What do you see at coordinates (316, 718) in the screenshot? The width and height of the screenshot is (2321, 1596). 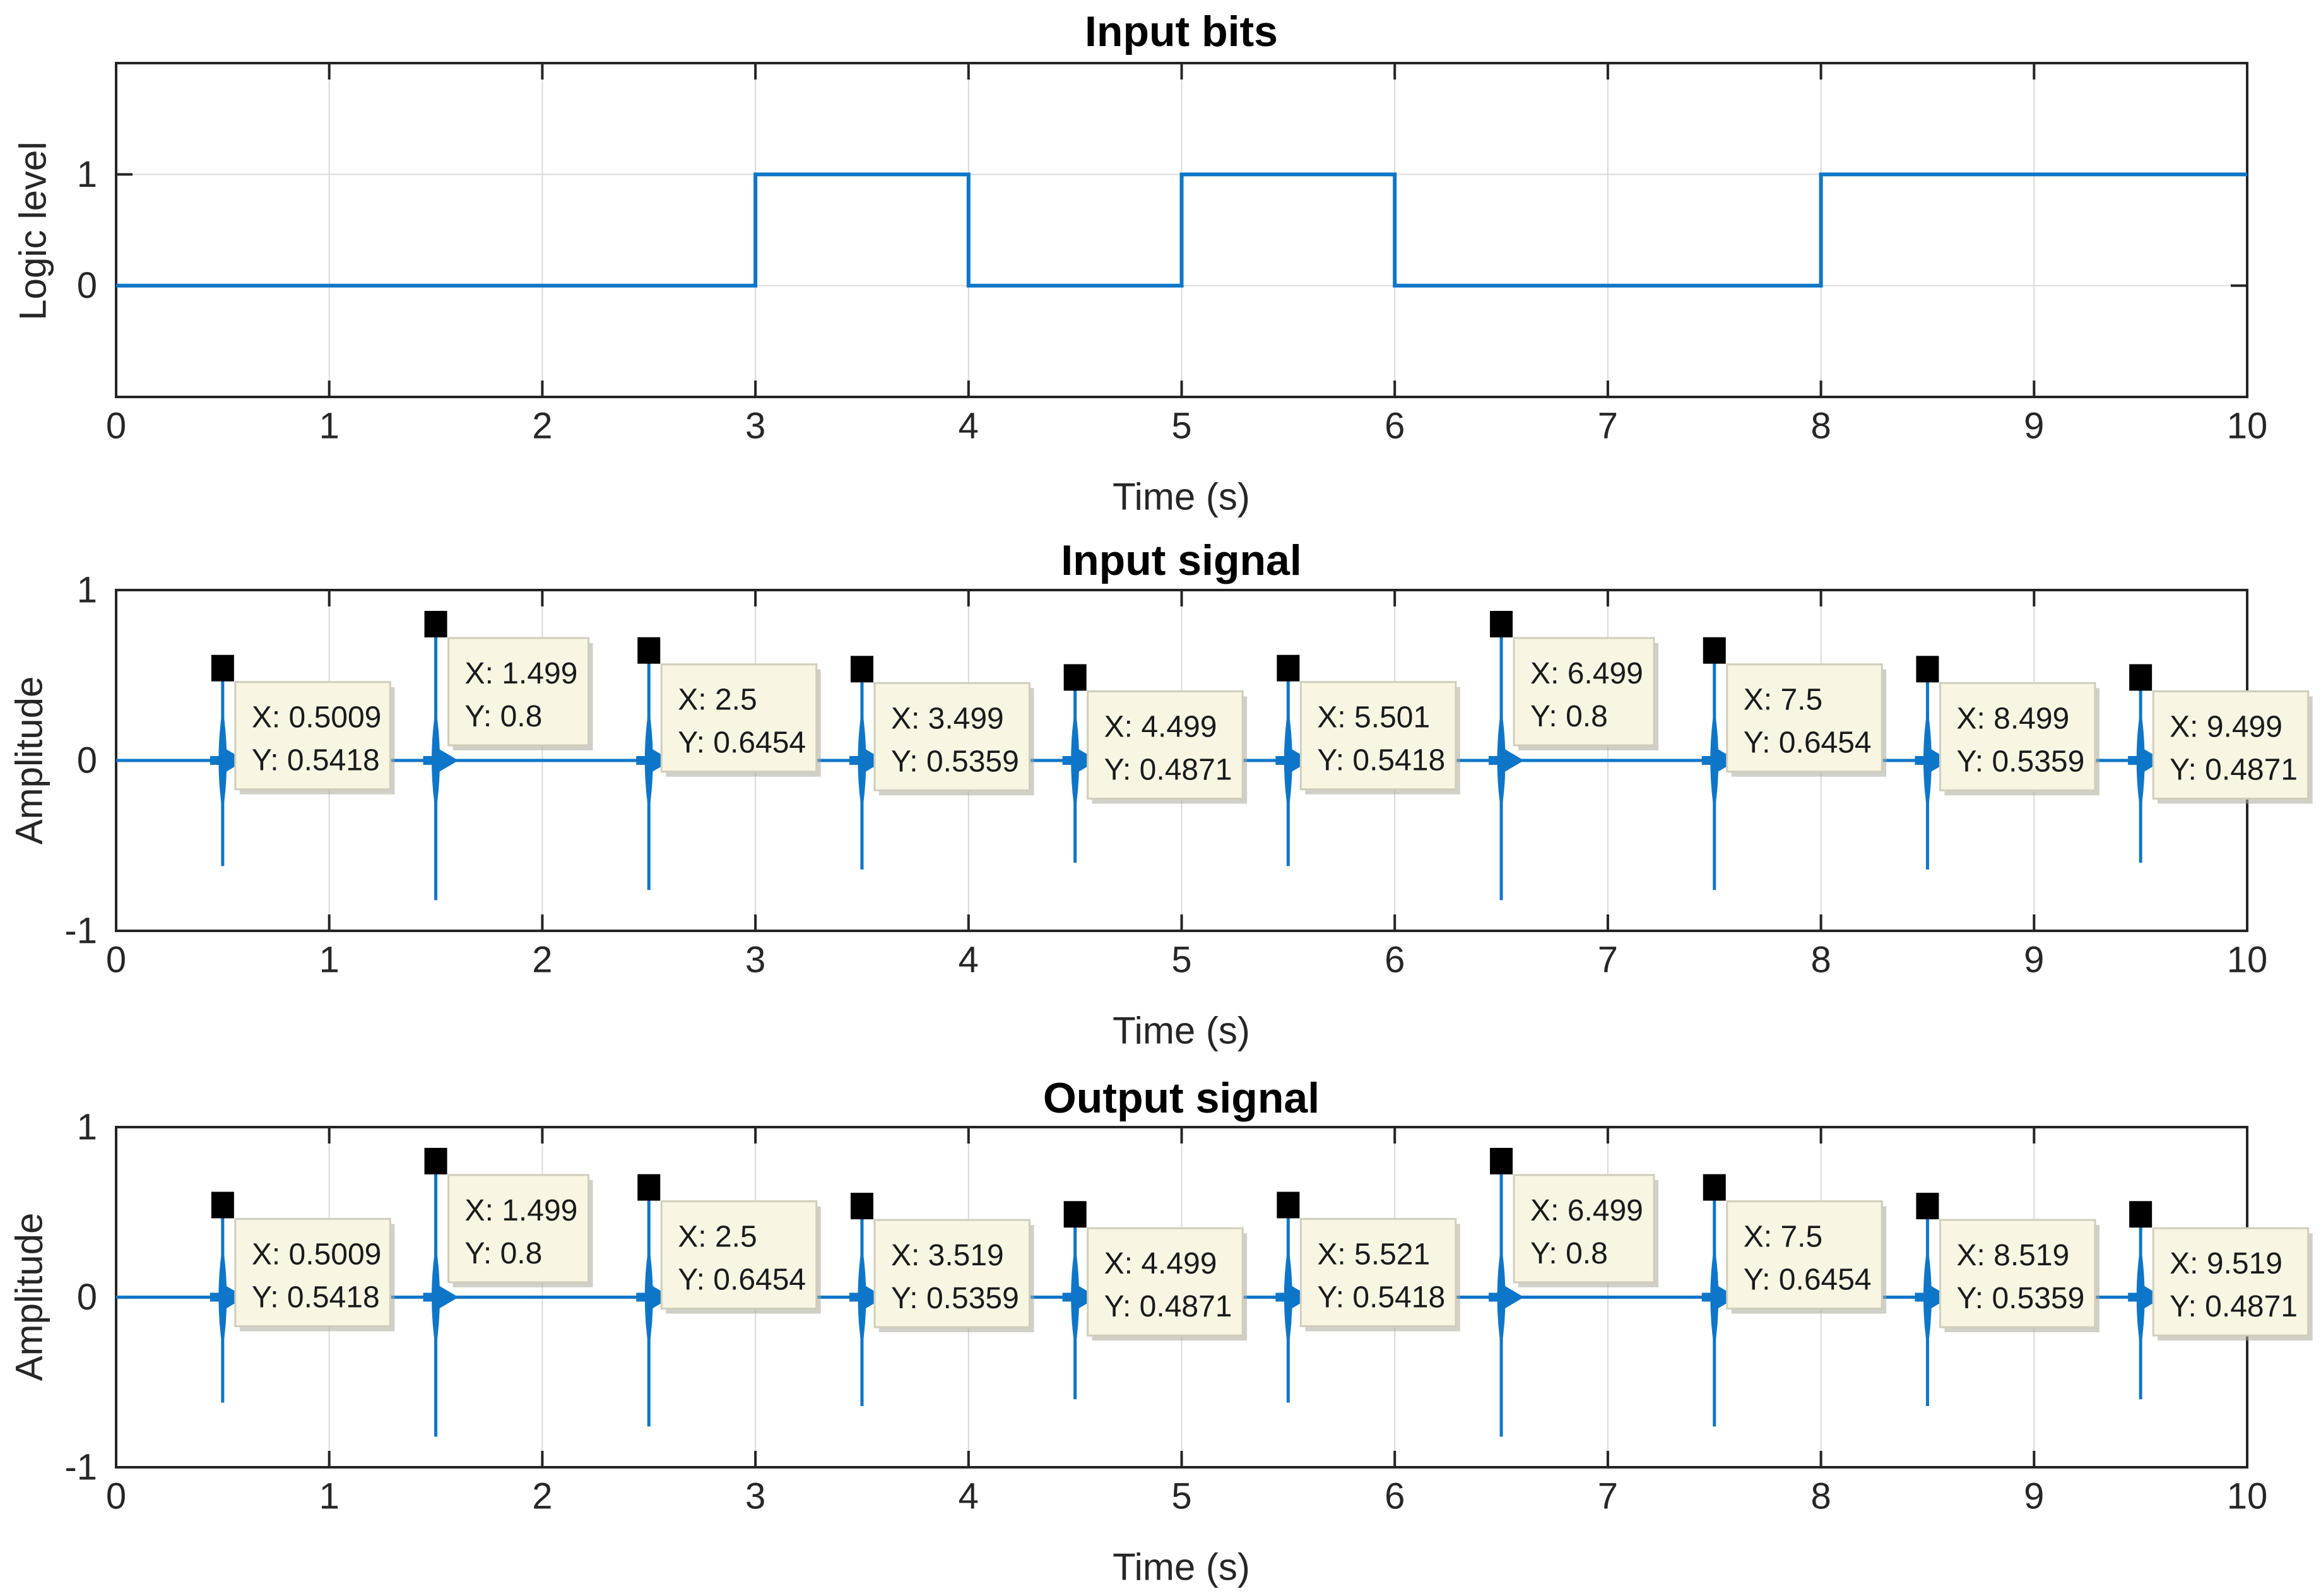 I see `datatip-x-value: X: 0.5009` at bounding box center [316, 718].